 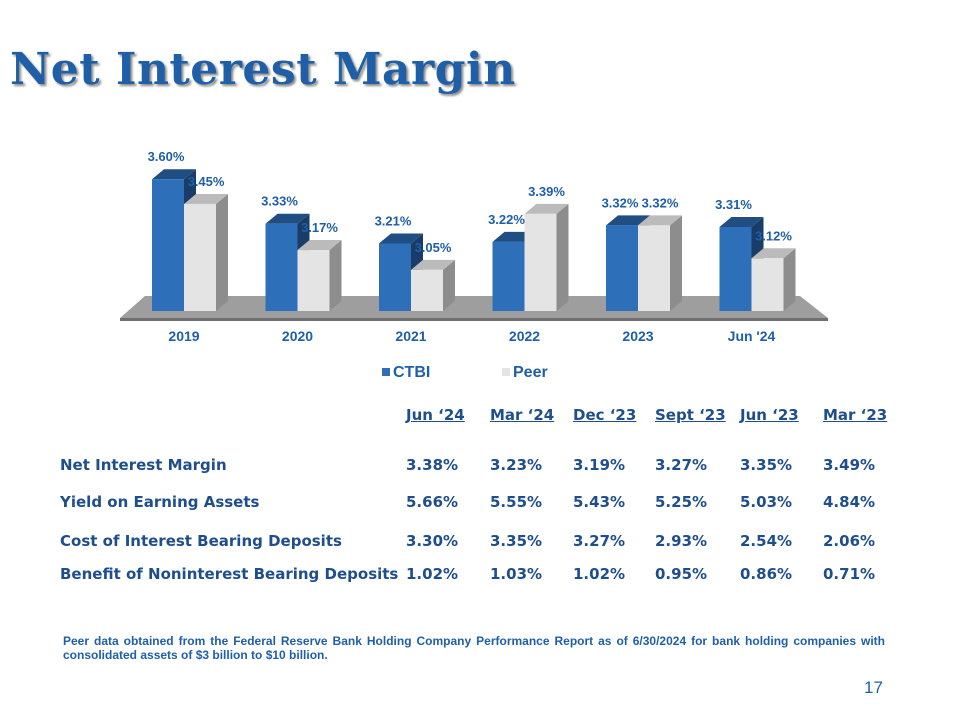 I want to click on table-cell: 5.66%, so click(x=432, y=502).